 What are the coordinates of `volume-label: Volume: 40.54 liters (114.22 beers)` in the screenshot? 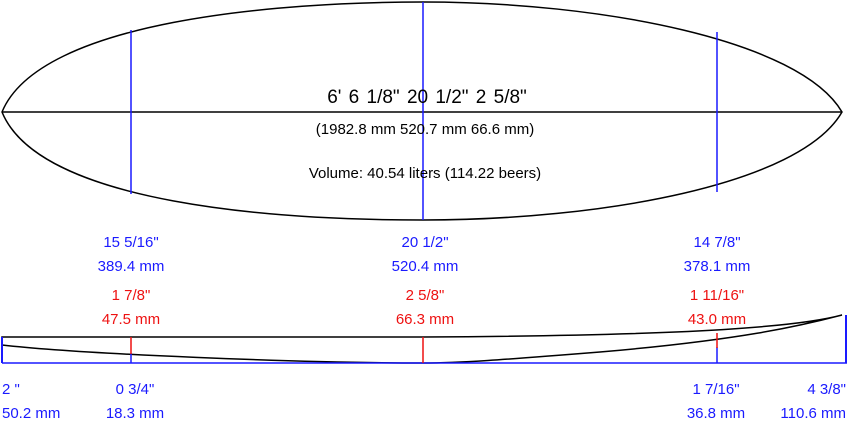 It's located at (425, 173).